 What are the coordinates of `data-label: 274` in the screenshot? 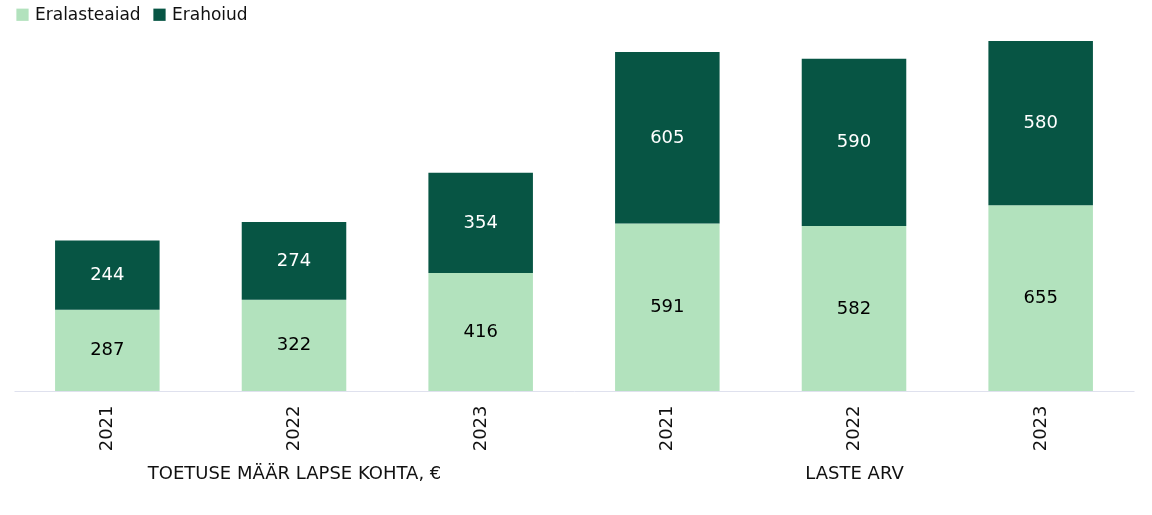 It's located at (294, 259).